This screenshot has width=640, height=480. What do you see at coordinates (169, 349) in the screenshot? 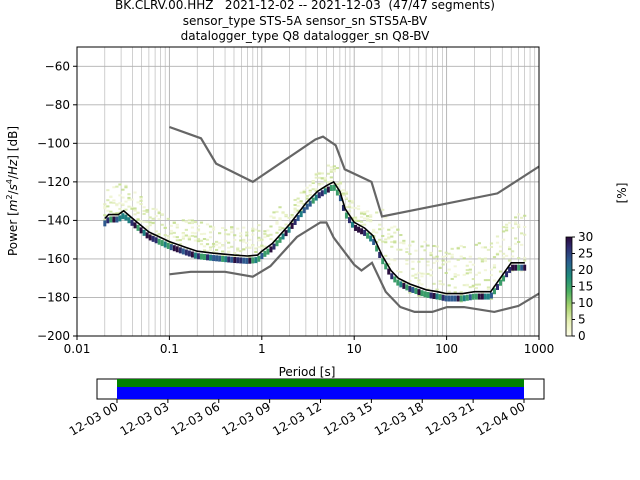
I see `x-tick-label: 0.1` at bounding box center [169, 349].